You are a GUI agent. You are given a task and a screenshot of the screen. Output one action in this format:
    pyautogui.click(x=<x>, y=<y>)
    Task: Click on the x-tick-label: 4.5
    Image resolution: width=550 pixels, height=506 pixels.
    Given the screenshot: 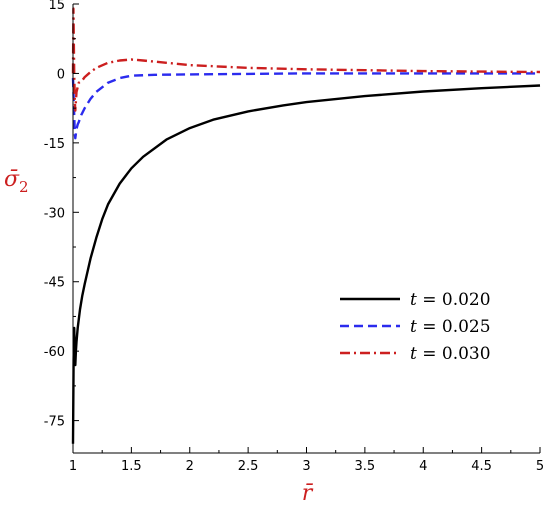 What is the action you would take?
    pyautogui.click(x=481, y=466)
    